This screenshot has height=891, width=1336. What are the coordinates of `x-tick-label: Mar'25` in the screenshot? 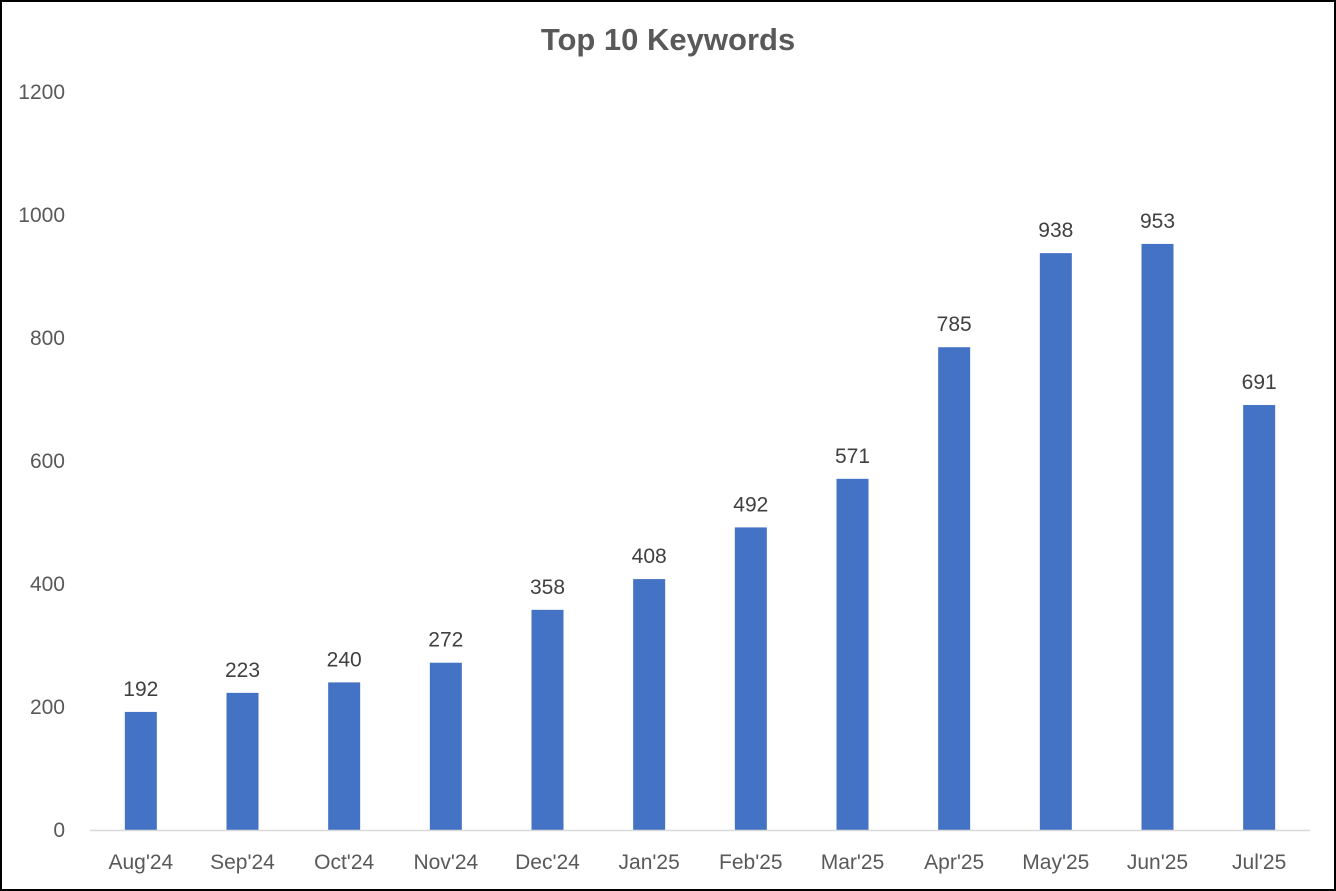 It's located at (853, 862).